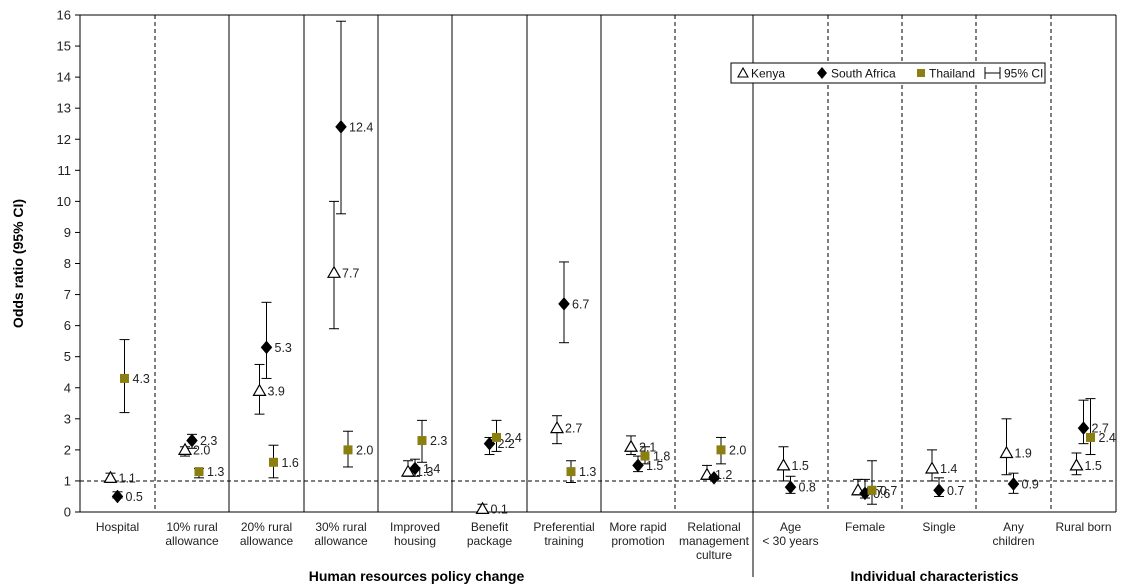 This screenshot has height=585, width=1121. Describe the element at coordinates (141, 379) in the screenshot. I see `data-label: 4.3` at that location.